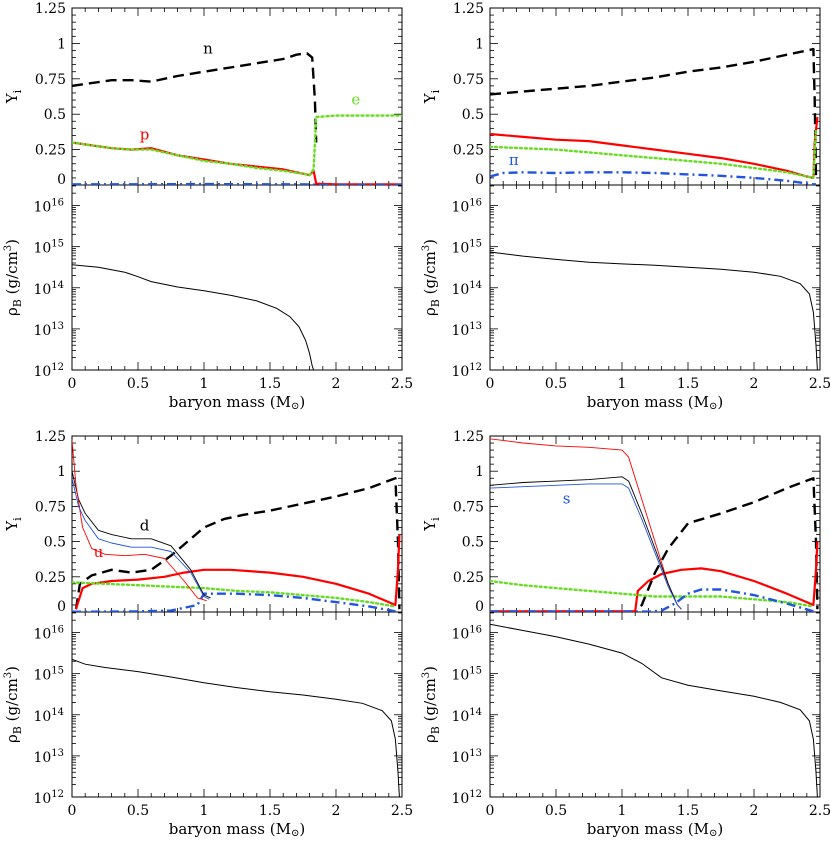 This screenshot has height=841, width=830. I want to click on series-label: n, so click(208, 48).